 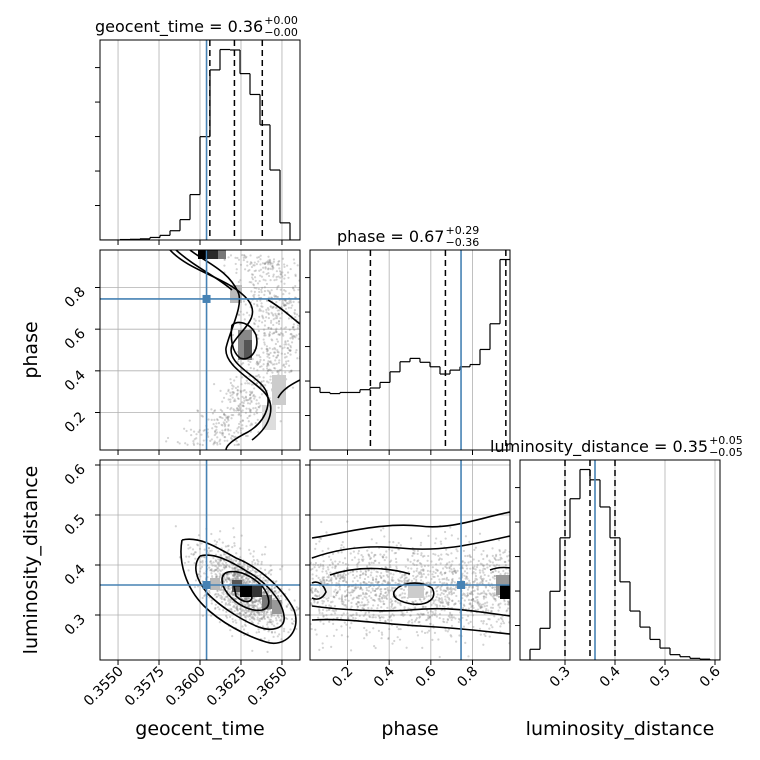 I want to click on hist-luminosity_distance, so click(x=620, y=560).